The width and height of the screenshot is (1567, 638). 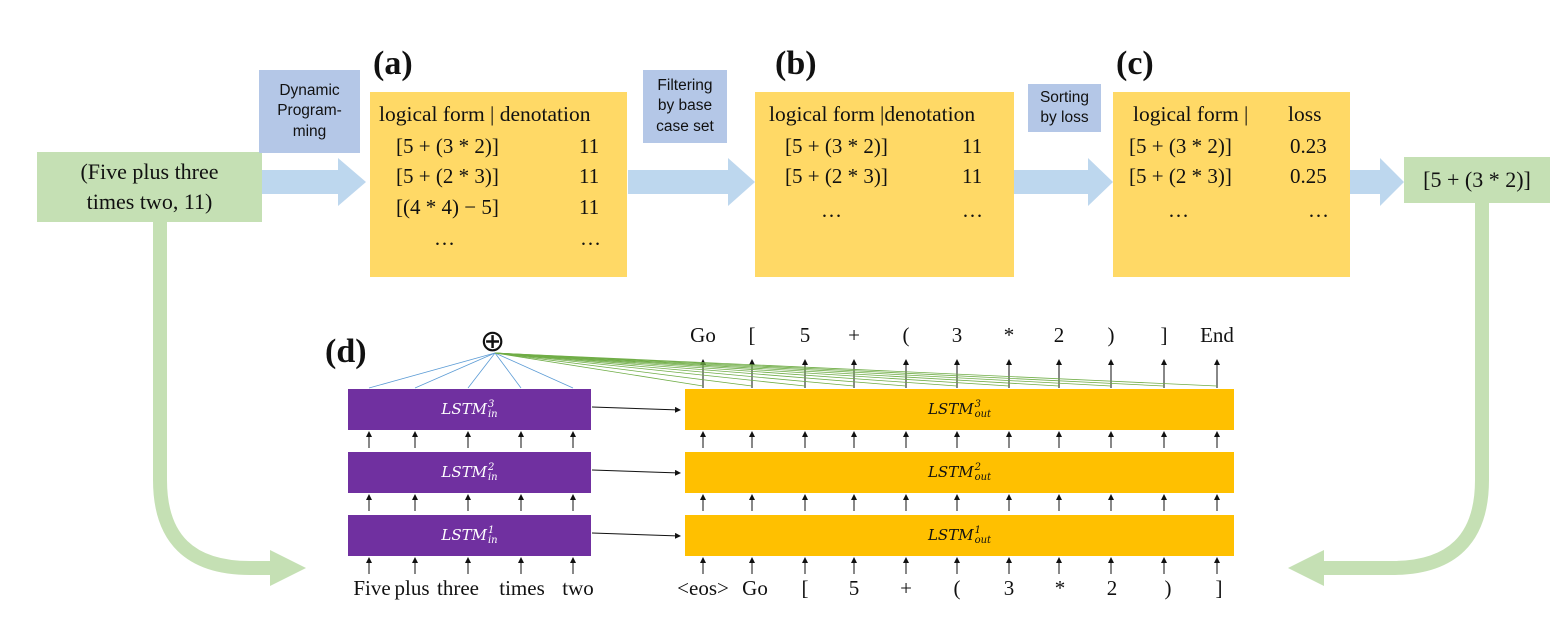 I want to click on panel-b-row1-form: [5 + (3 * 2)], so click(x=836, y=146).